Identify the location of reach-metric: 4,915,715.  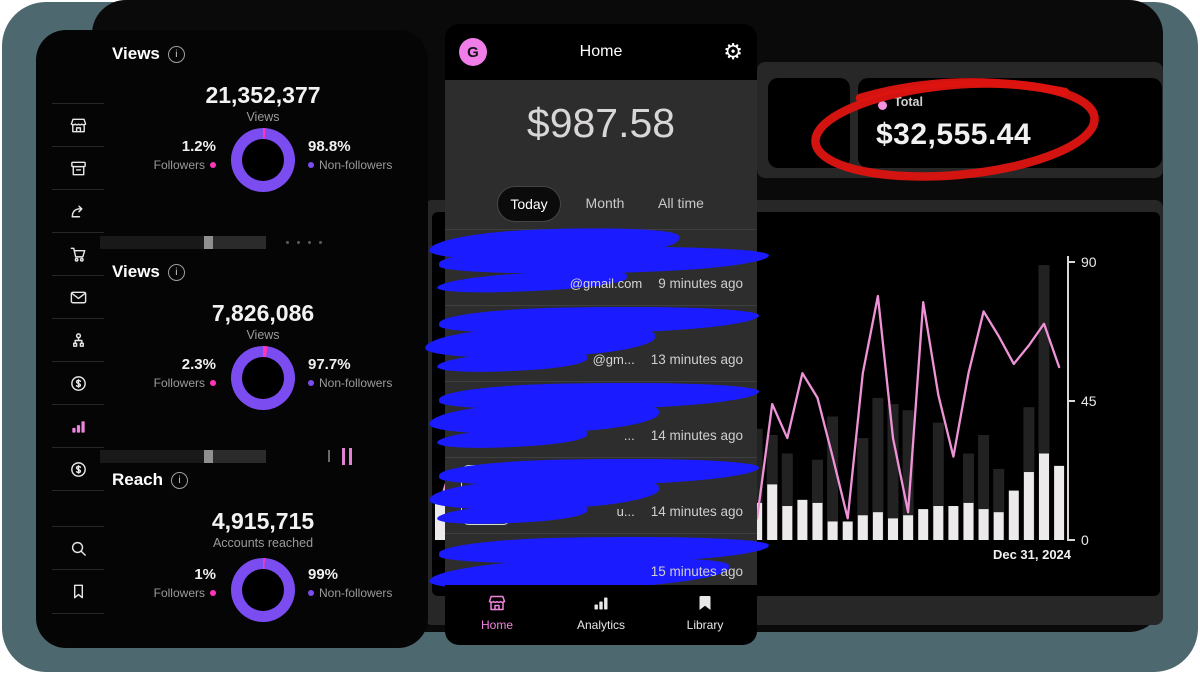
(263, 521).